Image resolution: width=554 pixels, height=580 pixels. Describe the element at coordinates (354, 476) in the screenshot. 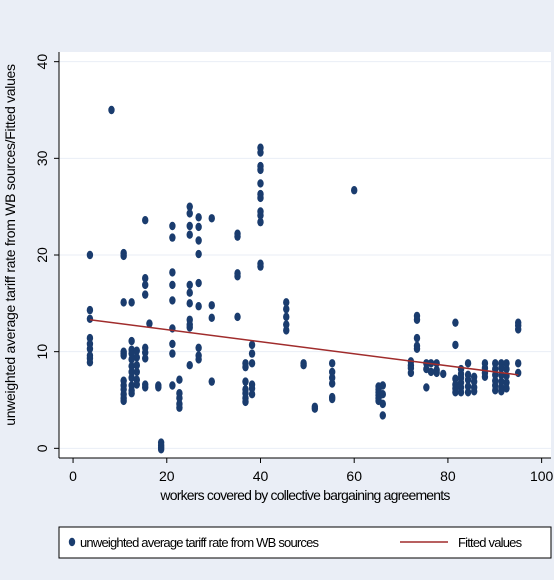

I see `x-tick-label: 60` at that location.